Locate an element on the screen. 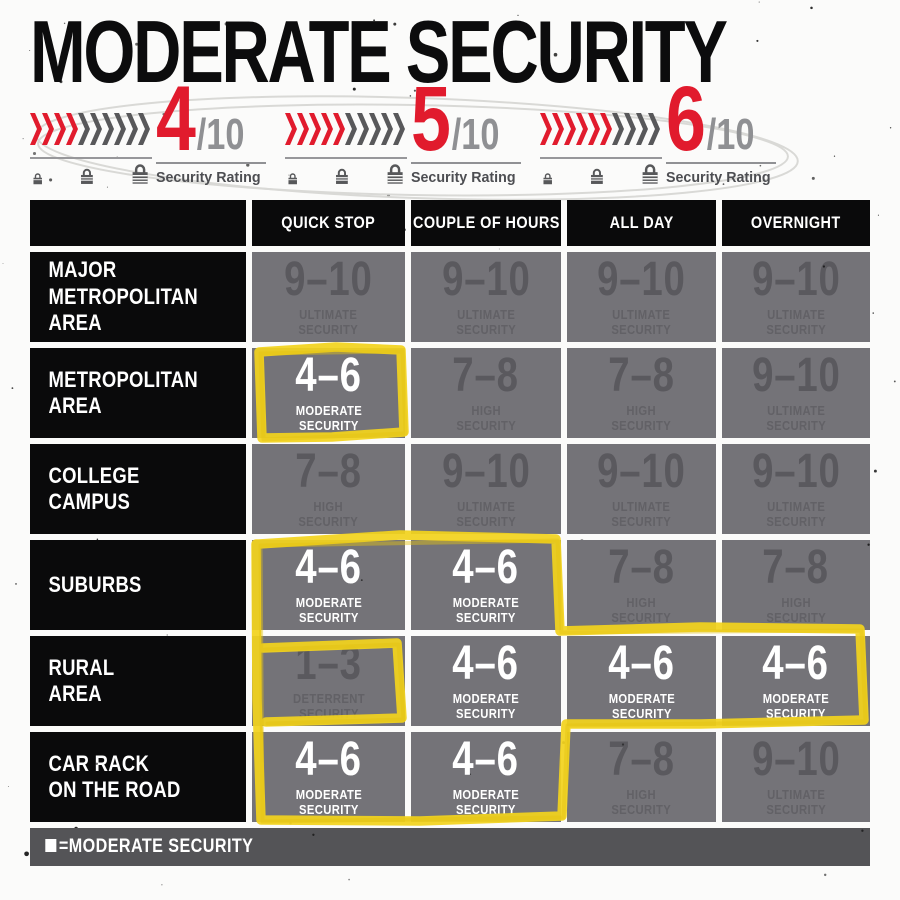 This screenshot has height=900, width=900. row-label-rural-area: RURAL AREA is located at coordinates (138, 681).